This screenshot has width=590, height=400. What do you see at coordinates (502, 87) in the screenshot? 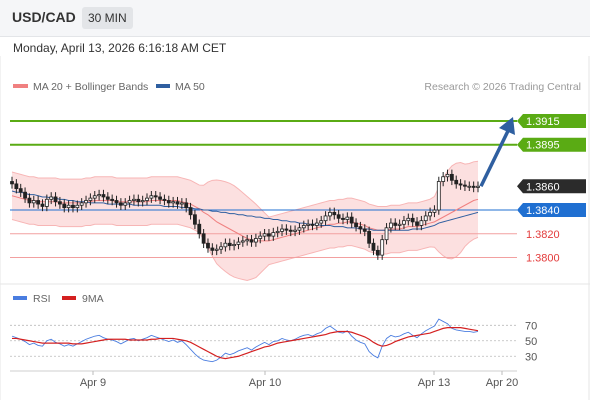
I see `source-credit: Research © 2026 Trading Central` at bounding box center [502, 87].